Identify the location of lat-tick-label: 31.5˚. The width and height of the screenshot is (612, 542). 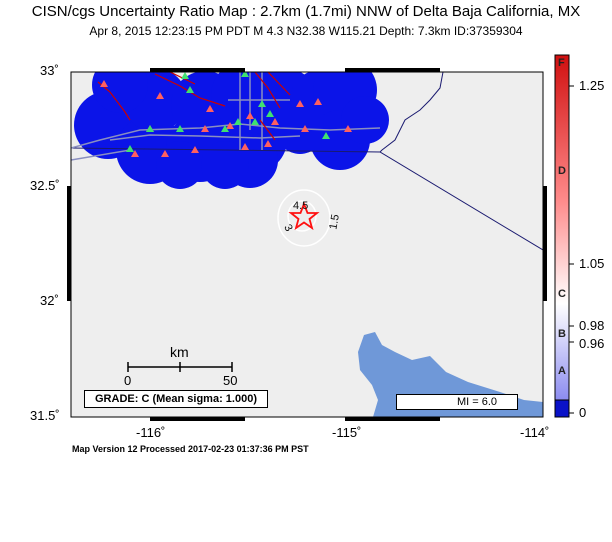
(45, 415).